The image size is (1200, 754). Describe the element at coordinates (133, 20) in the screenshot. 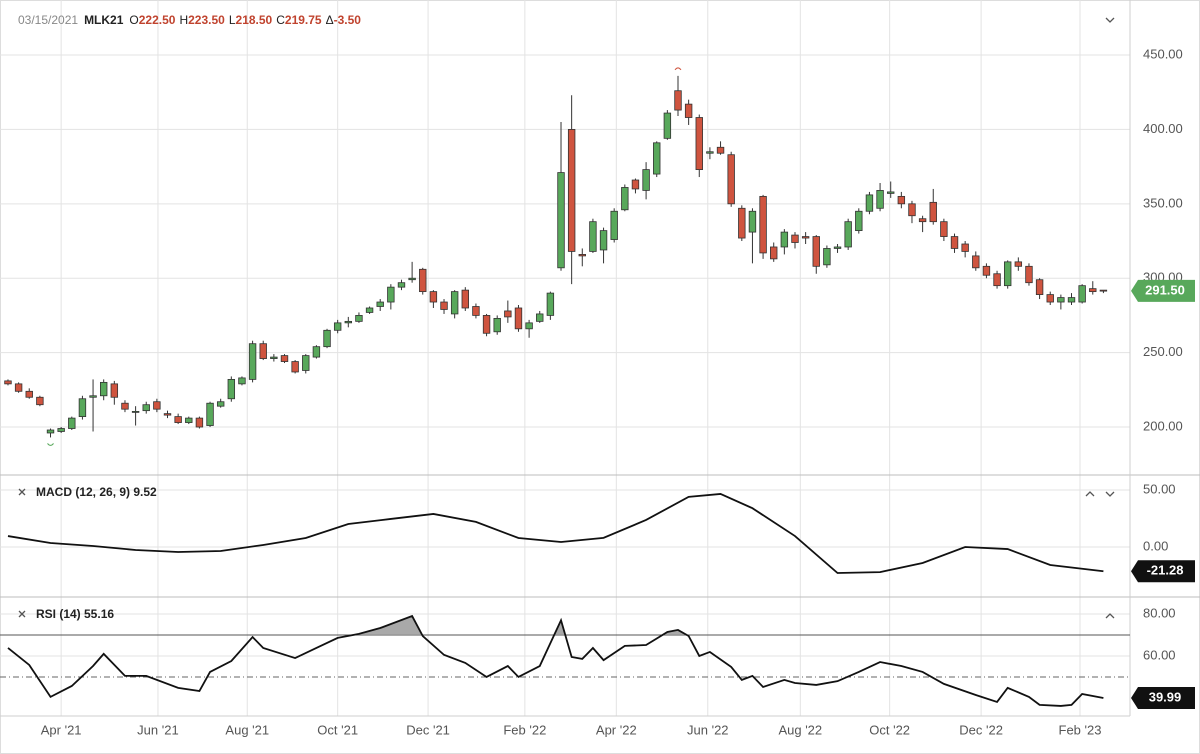

I see `ohlc-key: O` at that location.